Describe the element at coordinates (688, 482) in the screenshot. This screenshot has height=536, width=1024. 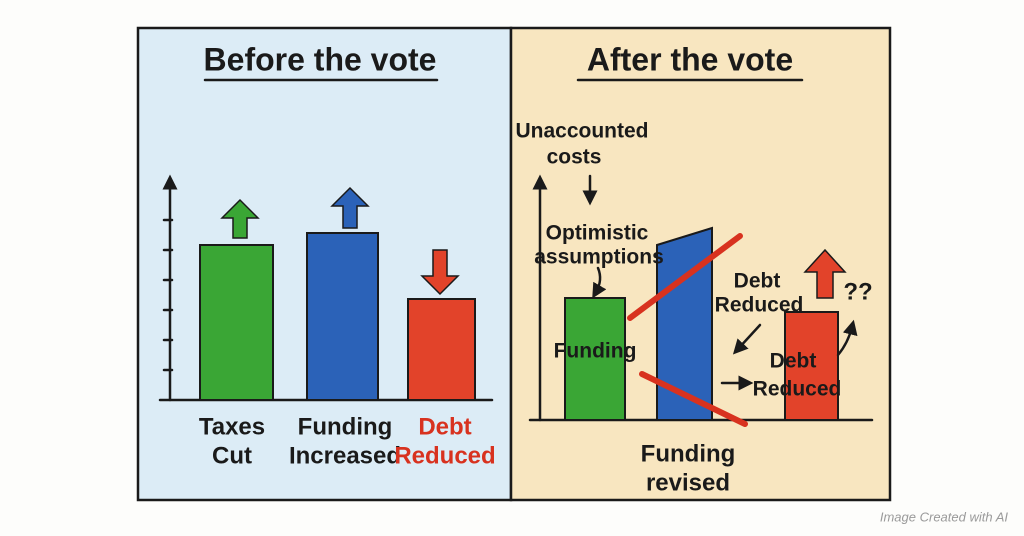
I see `annotation: revised` at that location.